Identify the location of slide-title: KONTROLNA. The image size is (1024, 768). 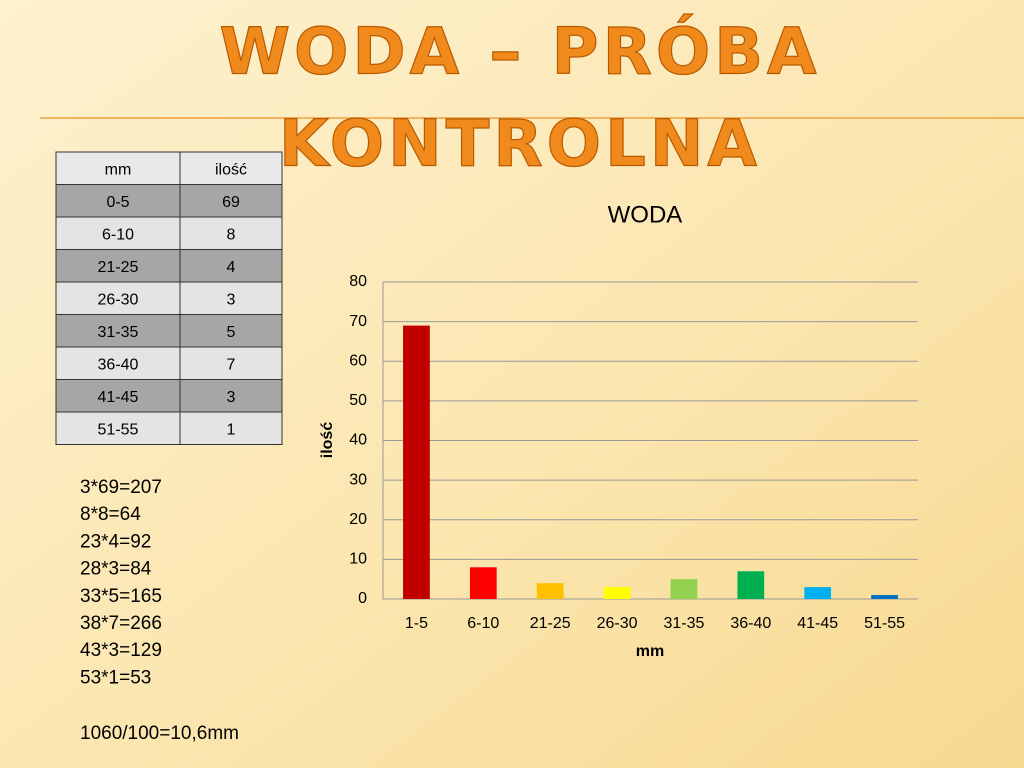
(520, 145).